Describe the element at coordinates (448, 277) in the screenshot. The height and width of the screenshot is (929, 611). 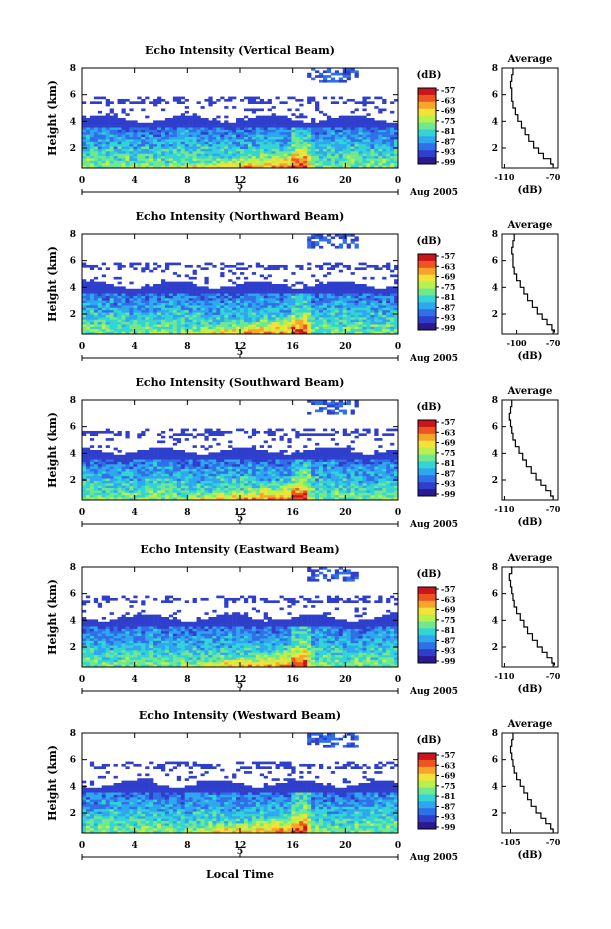
I see `colorbar-tick-label: -69` at that location.